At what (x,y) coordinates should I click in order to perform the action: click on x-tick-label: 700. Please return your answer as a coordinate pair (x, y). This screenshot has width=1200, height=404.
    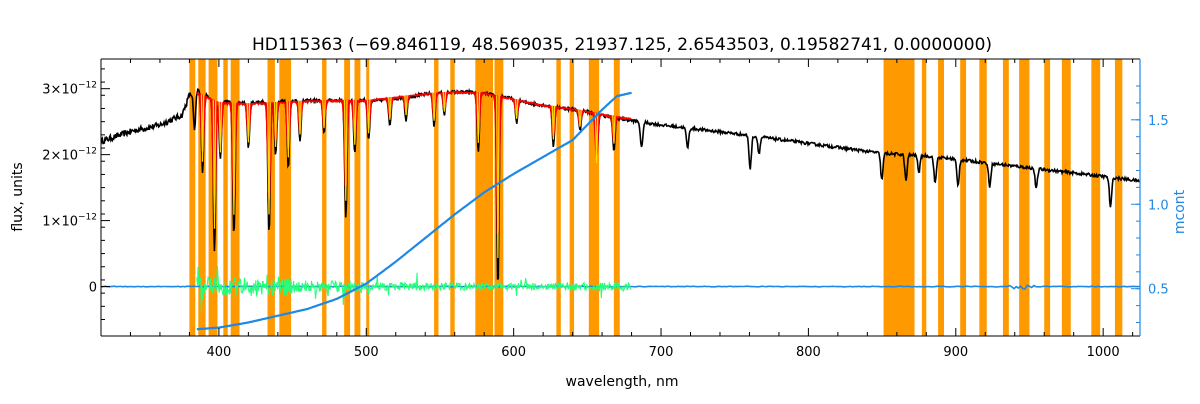
    Looking at the image, I should click on (661, 352).